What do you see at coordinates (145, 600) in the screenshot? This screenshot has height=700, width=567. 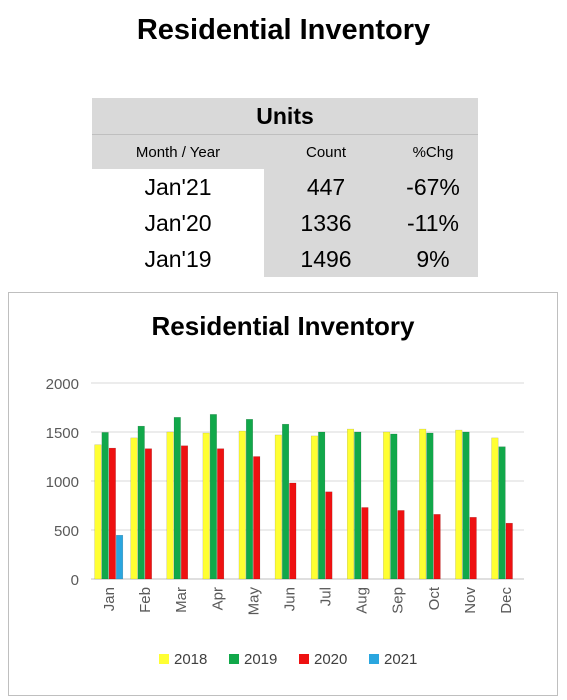 I see `x-tick-label: Feb` at bounding box center [145, 600].